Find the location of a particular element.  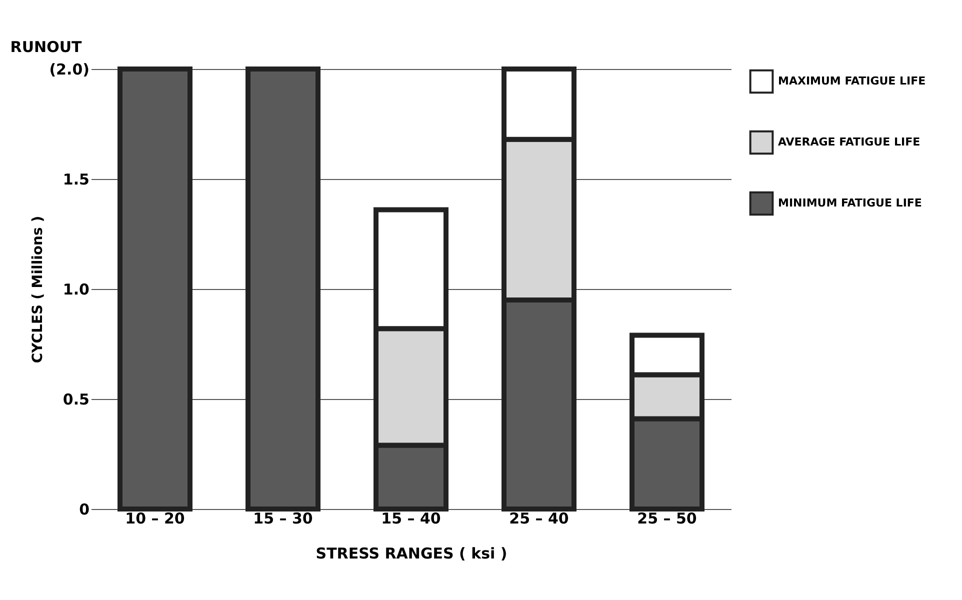

x-tick-label: 15 – 30 is located at coordinates (283, 519).